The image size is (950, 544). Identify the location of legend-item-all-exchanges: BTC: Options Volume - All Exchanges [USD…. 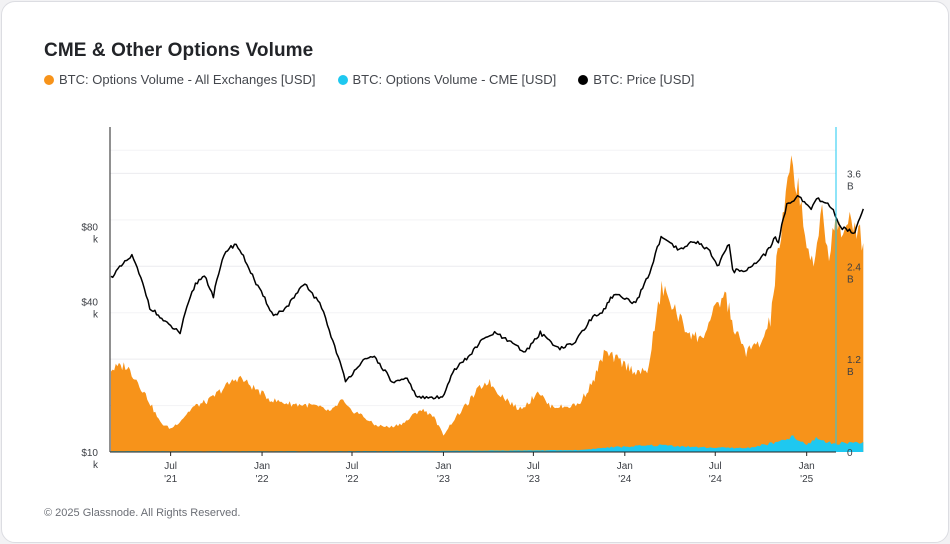
(180, 79).